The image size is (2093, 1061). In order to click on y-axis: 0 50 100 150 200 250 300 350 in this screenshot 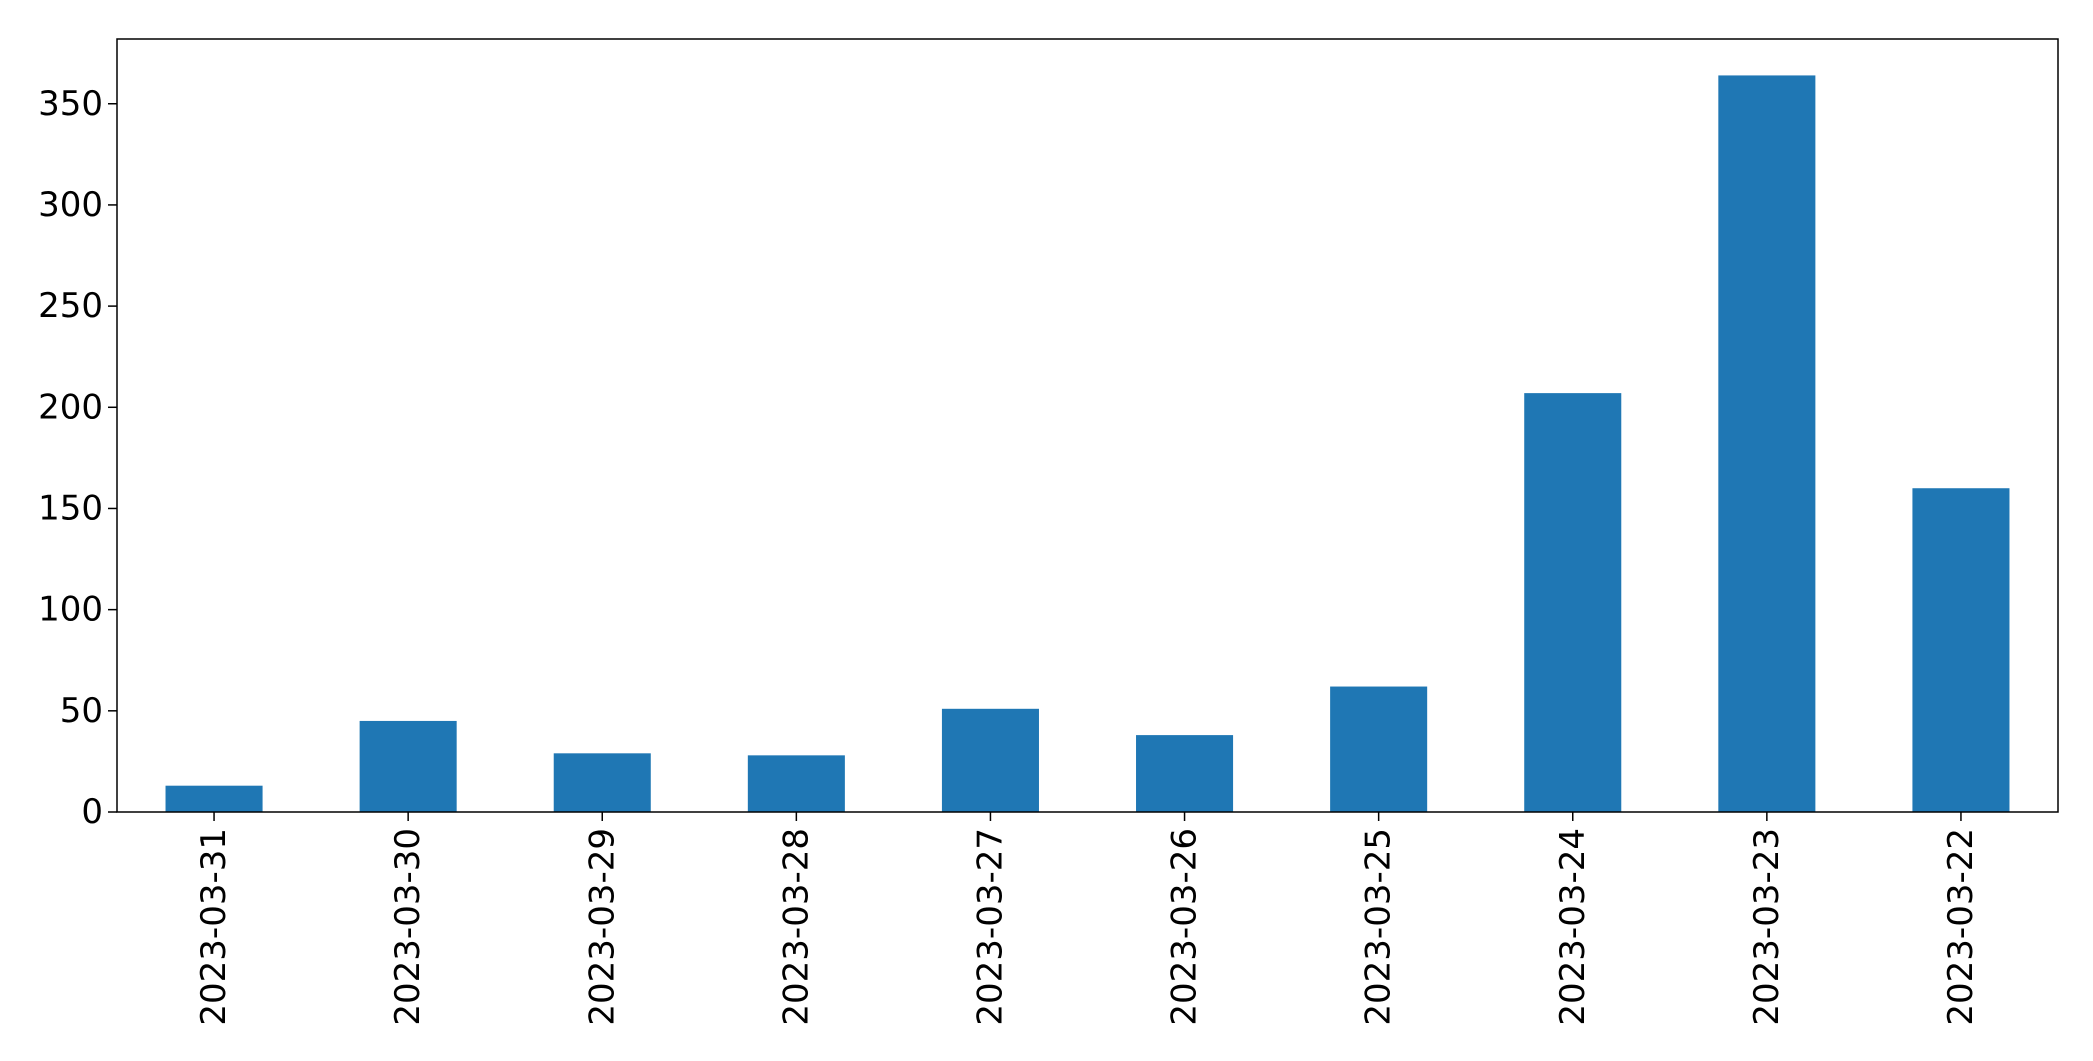, I will do `click(77, 458)`.